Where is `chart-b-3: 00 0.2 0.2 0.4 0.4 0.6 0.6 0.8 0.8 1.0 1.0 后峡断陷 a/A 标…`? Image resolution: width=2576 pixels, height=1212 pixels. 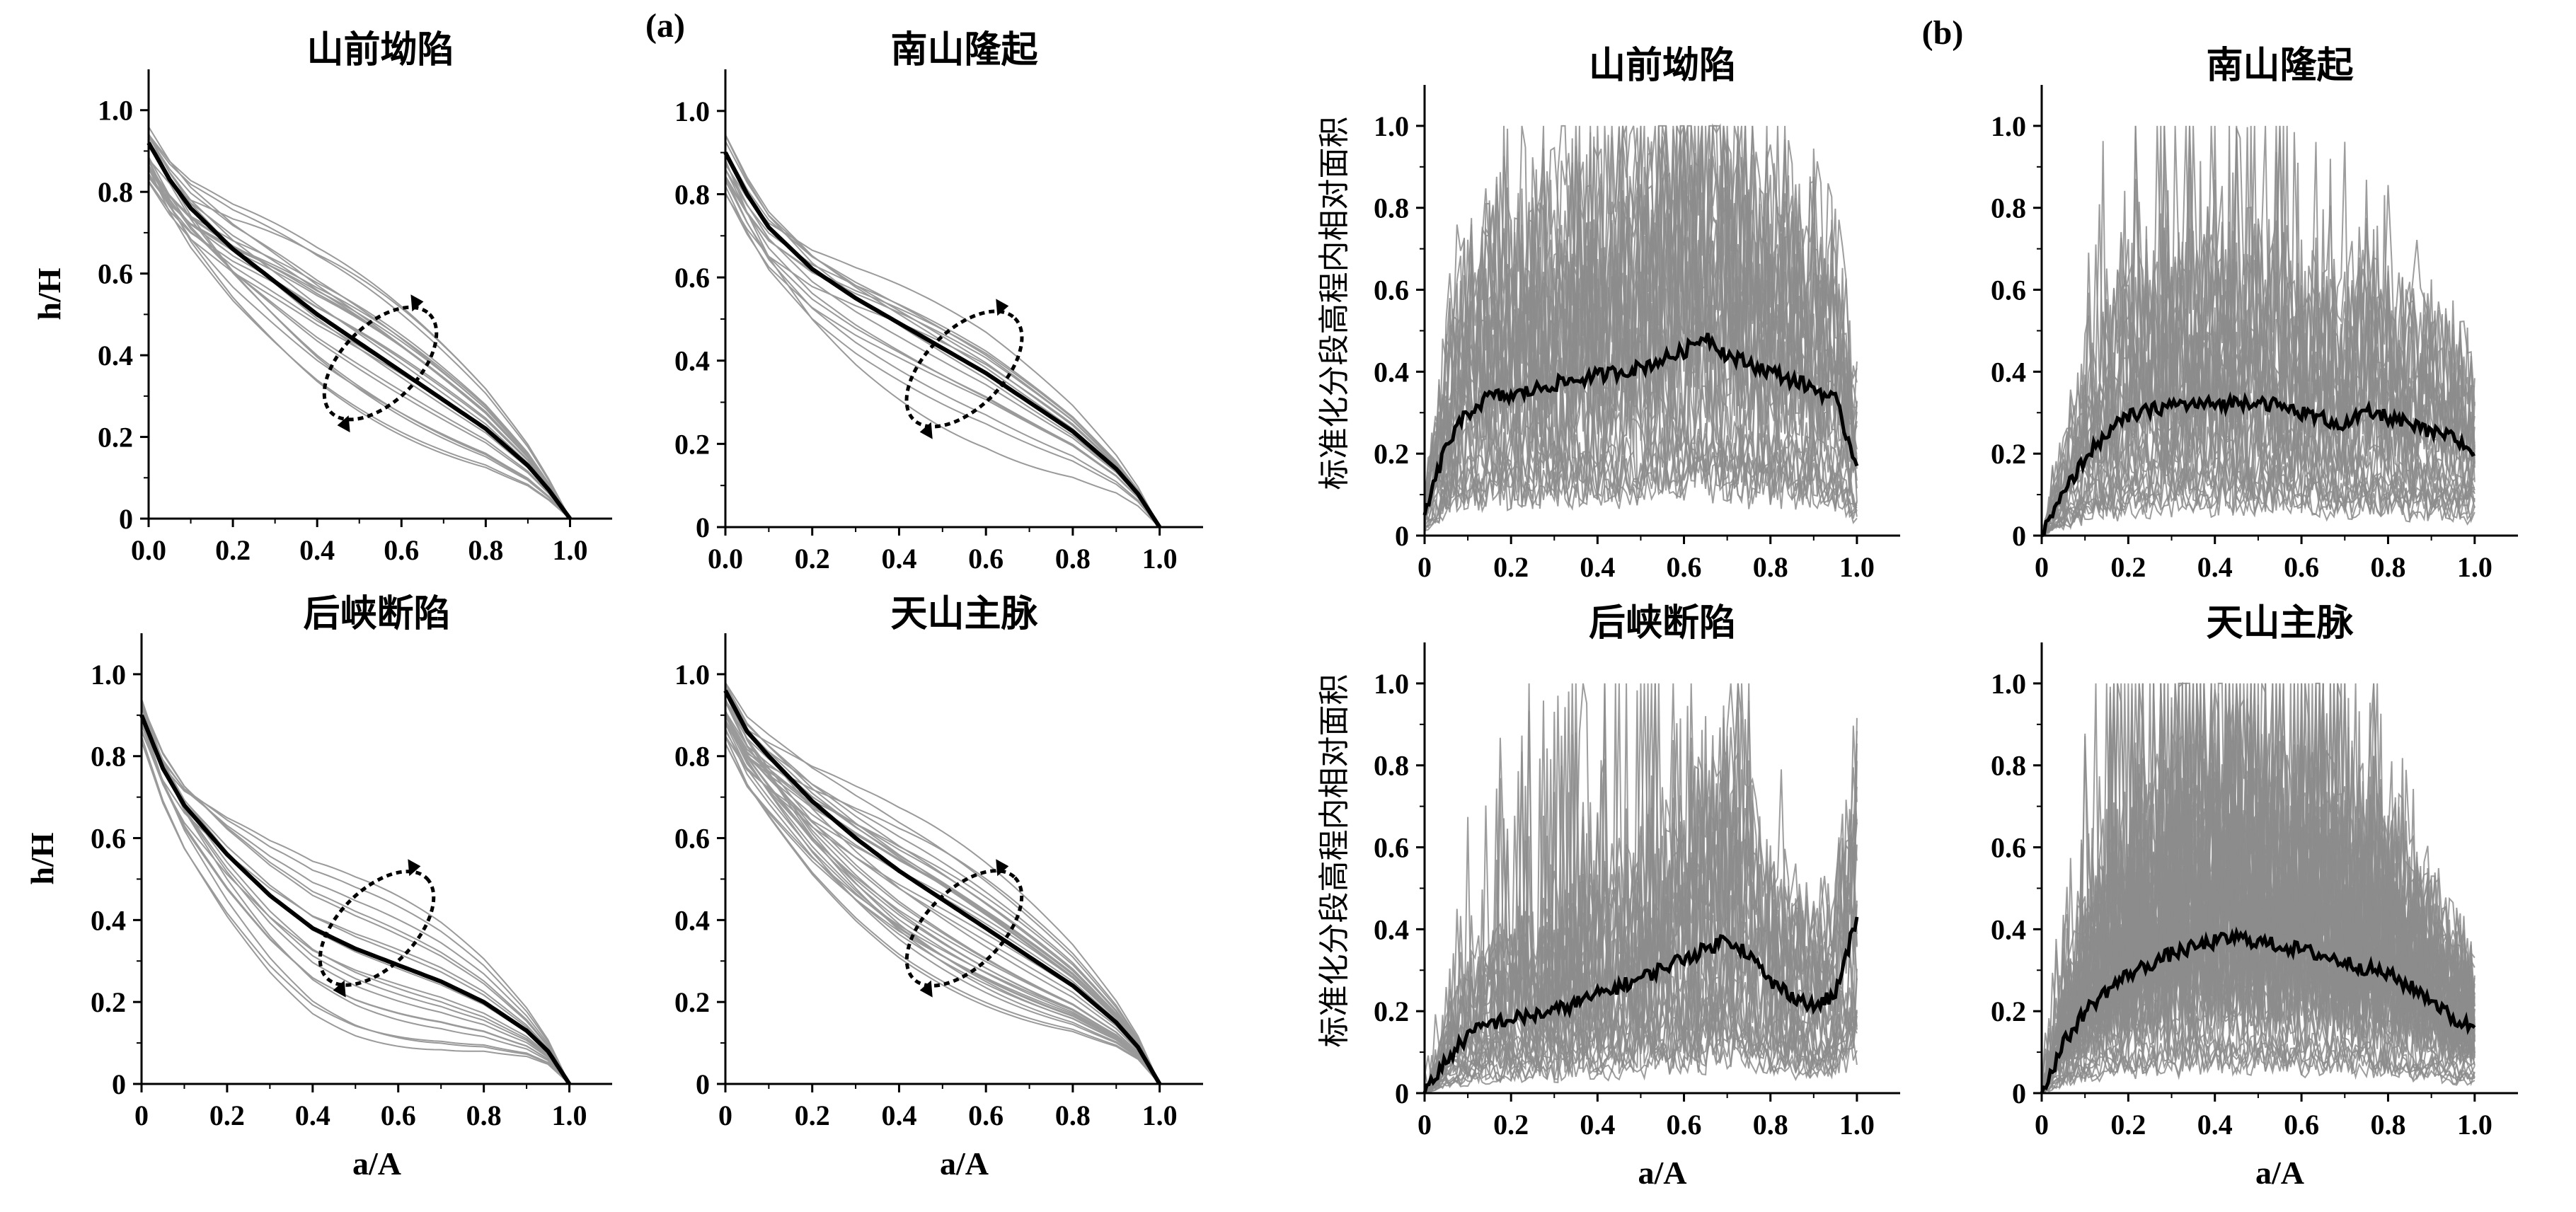 chart-b-3: 00 0.2 0.2 0.4 0.4 0.6 0.6 0.8 0.8 1.0 1.0 后峡断陷 a/A 标… is located at coordinates (1608, 896).